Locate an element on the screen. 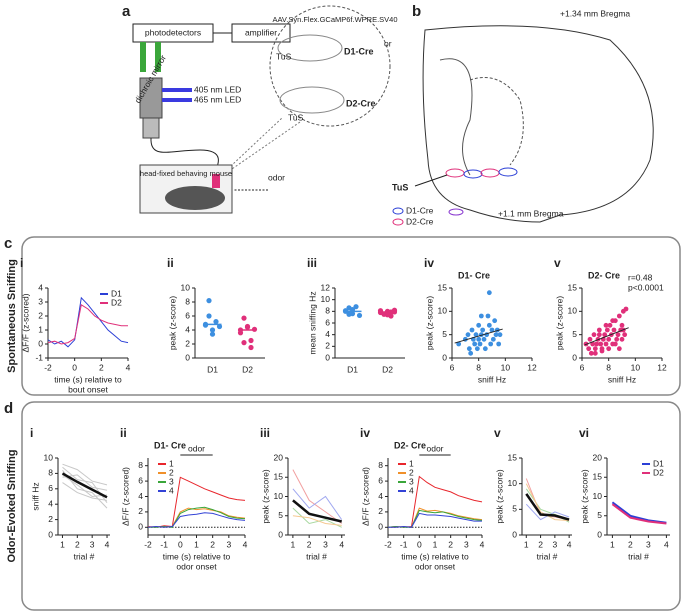 The image size is (685, 615). tus-label: TuS is located at coordinates (400, 187).